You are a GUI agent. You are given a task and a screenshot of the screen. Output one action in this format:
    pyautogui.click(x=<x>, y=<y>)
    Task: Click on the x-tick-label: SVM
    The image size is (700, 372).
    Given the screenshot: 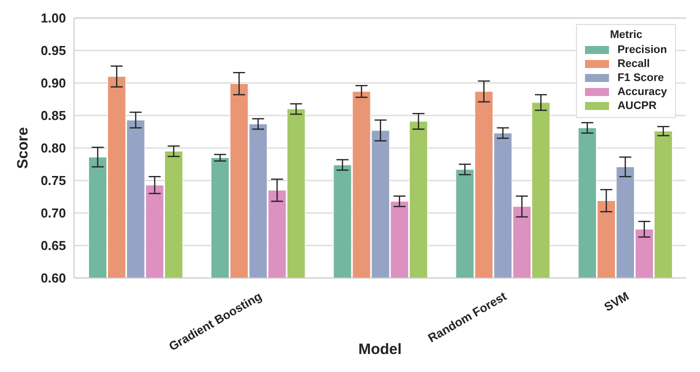 What is the action you would take?
    pyautogui.click(x=617, y=301)
    